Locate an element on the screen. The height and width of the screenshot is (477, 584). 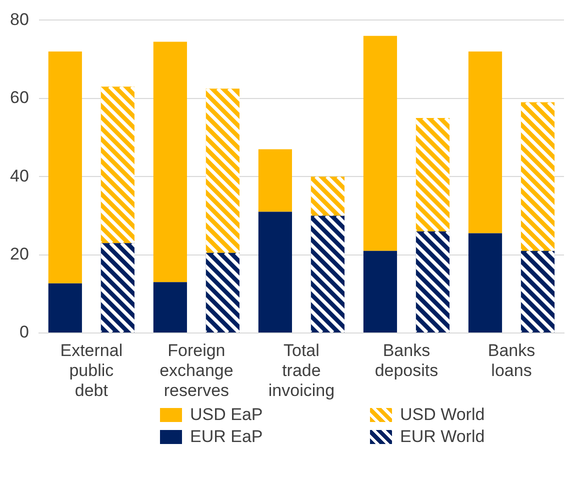
y-tick-label: 80 is located at coordinates (19, 19).